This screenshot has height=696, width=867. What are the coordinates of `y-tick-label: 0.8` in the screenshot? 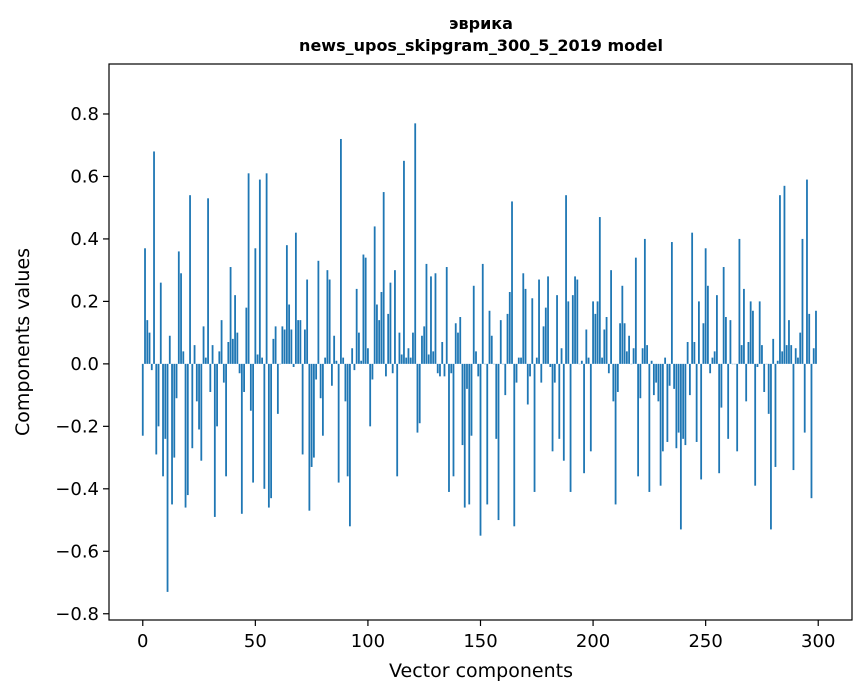 It's located at (84, 114).